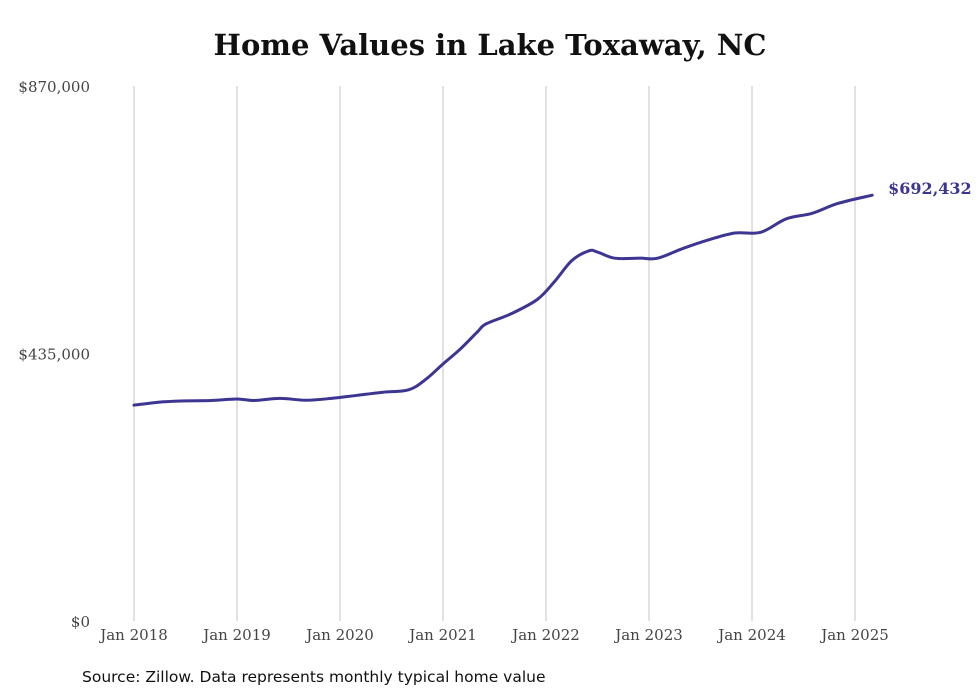 The image size is (980, 699). I want to click on x-tick-label: Jan 2022, so click(545, 635).